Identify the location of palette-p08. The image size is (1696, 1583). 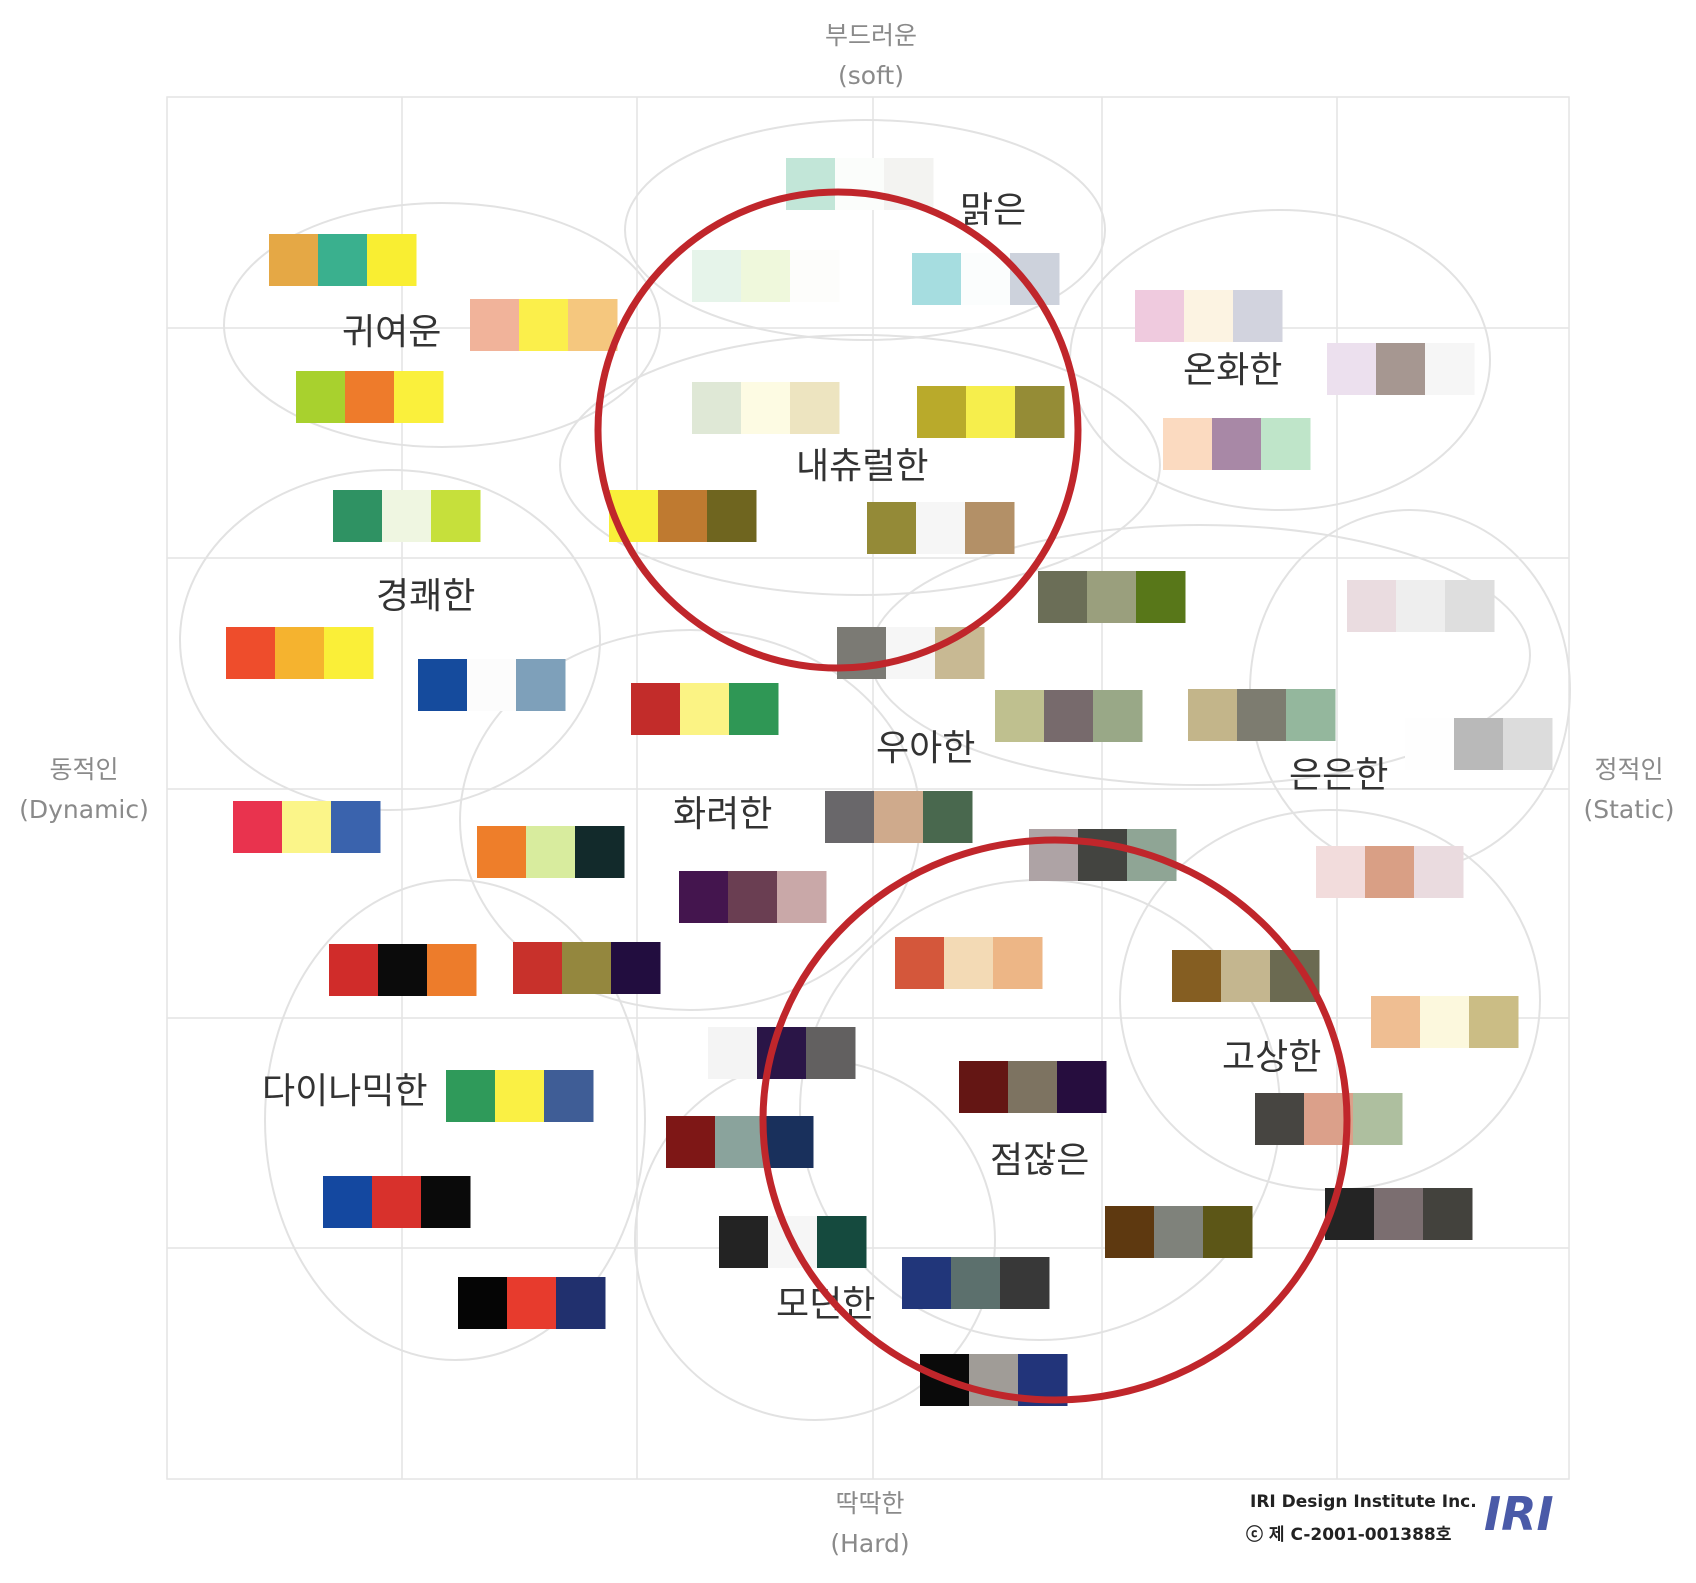
(1401, 369).